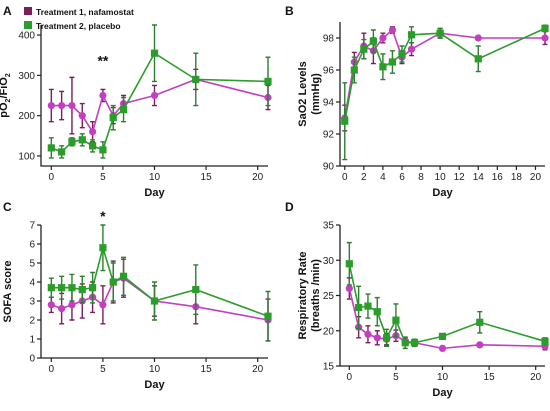  What do you see at coordinates (85, 12) in the screenshot?
I see `legend-label: Treatment 1, nafamostat` at bounding box center [85, 12].